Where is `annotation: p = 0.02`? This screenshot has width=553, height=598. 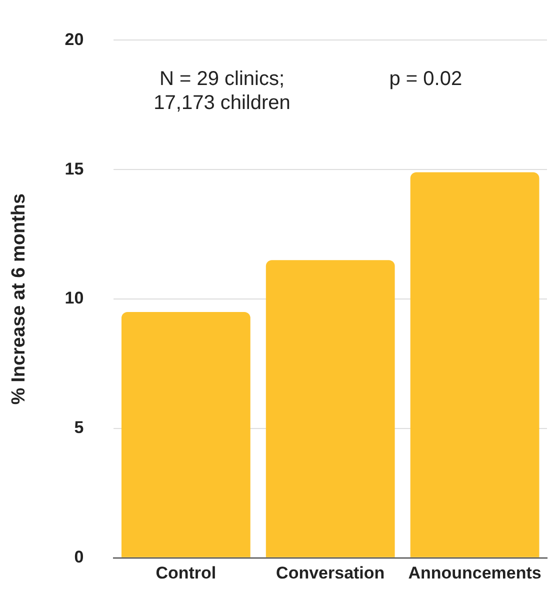
annotation: p = 0.02 is located at coordinates (425, 79).